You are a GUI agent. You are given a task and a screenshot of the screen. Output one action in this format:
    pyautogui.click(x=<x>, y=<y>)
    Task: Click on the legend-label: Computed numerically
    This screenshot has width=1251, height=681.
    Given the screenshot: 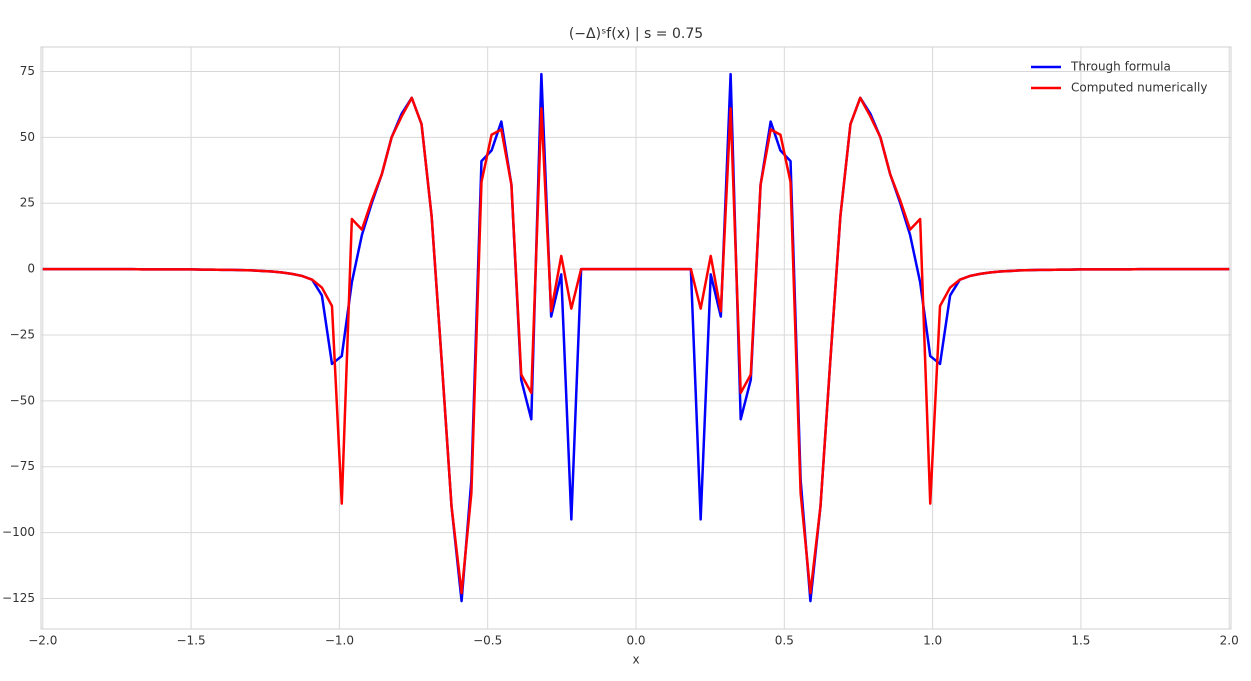 What is the action you would take?
    pyautogui.click(x=1139, y=88)
    